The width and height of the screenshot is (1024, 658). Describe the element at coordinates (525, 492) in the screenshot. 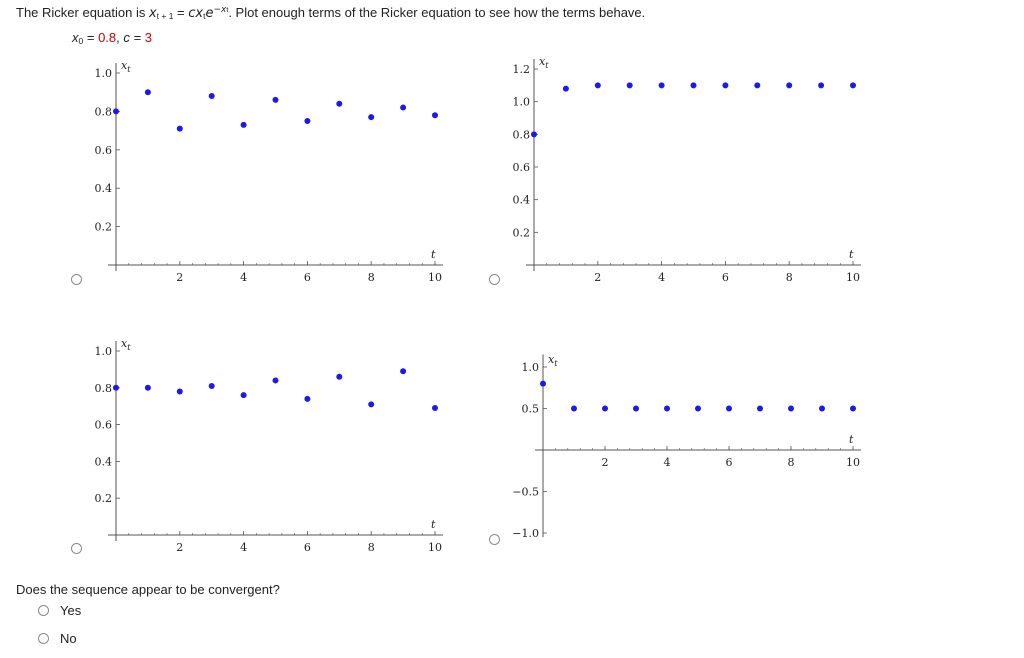

I see `y-tick-label: −0.5` at that location.